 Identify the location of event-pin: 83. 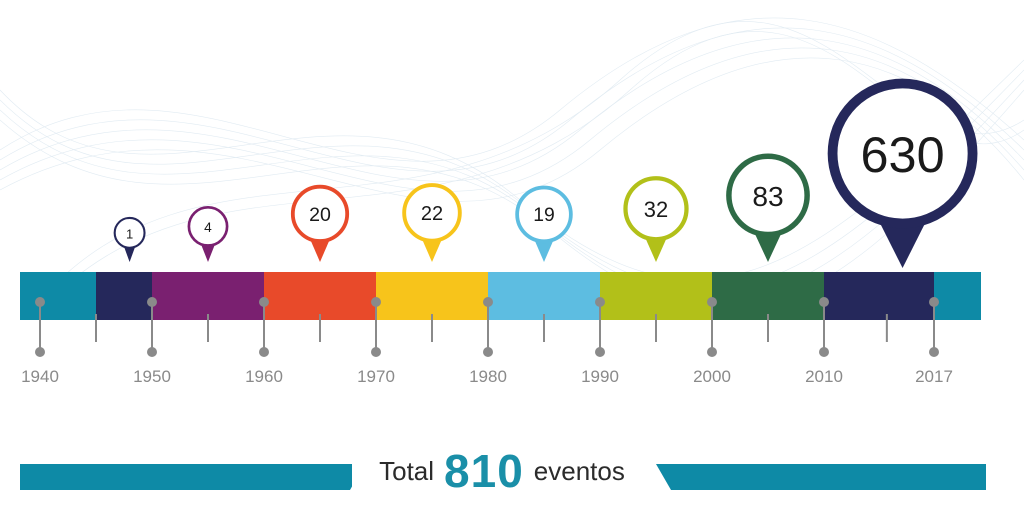
(768, 207).